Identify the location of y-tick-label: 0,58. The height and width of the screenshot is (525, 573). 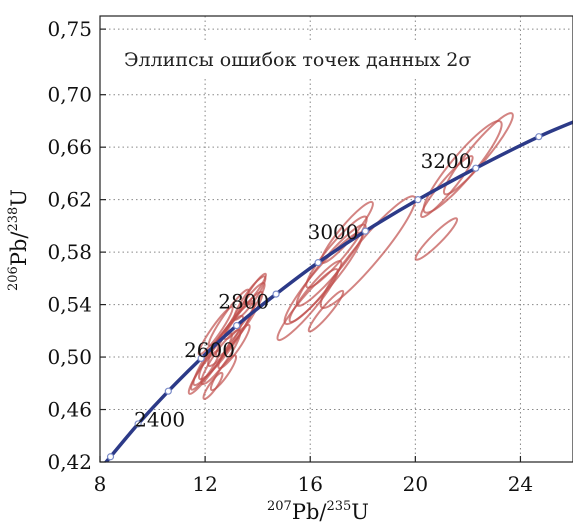
(69, 252).